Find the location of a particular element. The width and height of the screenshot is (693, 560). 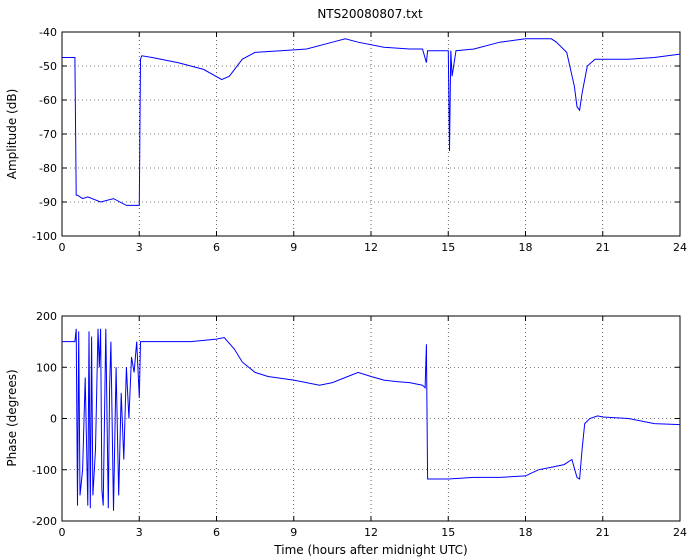

phase-x-tick-label: 21 is located at coordinates (603, 532).